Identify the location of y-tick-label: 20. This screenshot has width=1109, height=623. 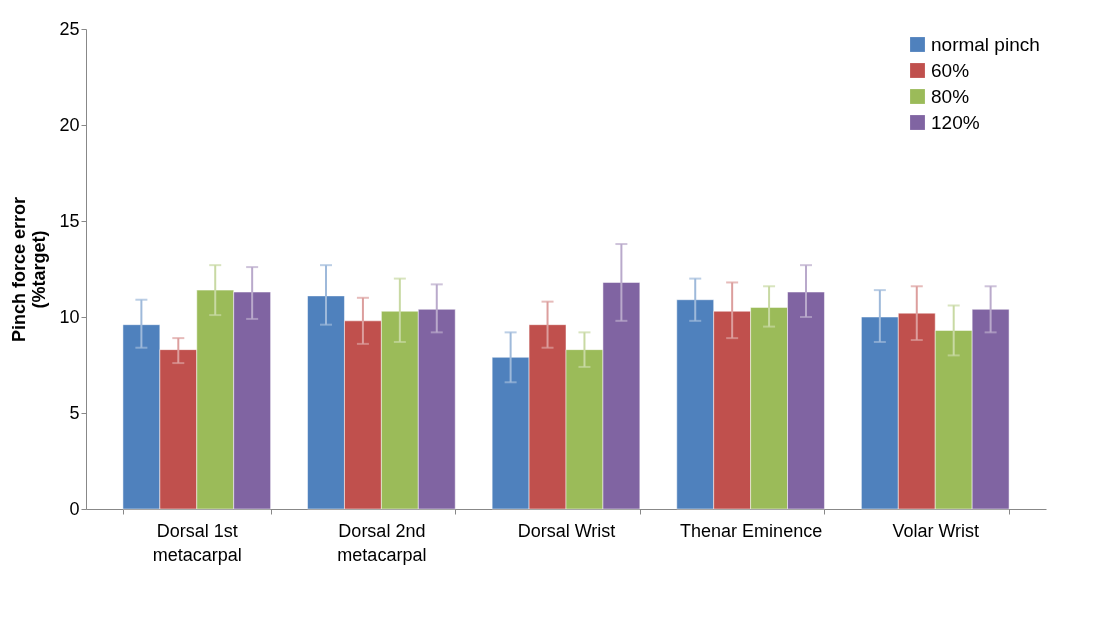
(69, 124).